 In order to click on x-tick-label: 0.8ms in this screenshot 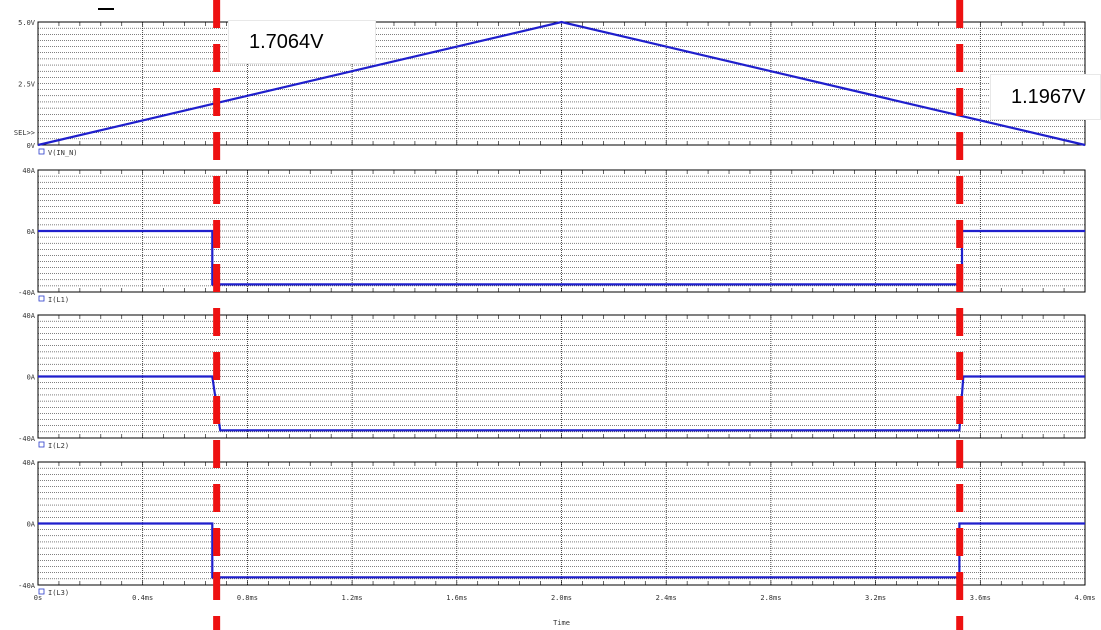, I will do `click(247, 598)`.